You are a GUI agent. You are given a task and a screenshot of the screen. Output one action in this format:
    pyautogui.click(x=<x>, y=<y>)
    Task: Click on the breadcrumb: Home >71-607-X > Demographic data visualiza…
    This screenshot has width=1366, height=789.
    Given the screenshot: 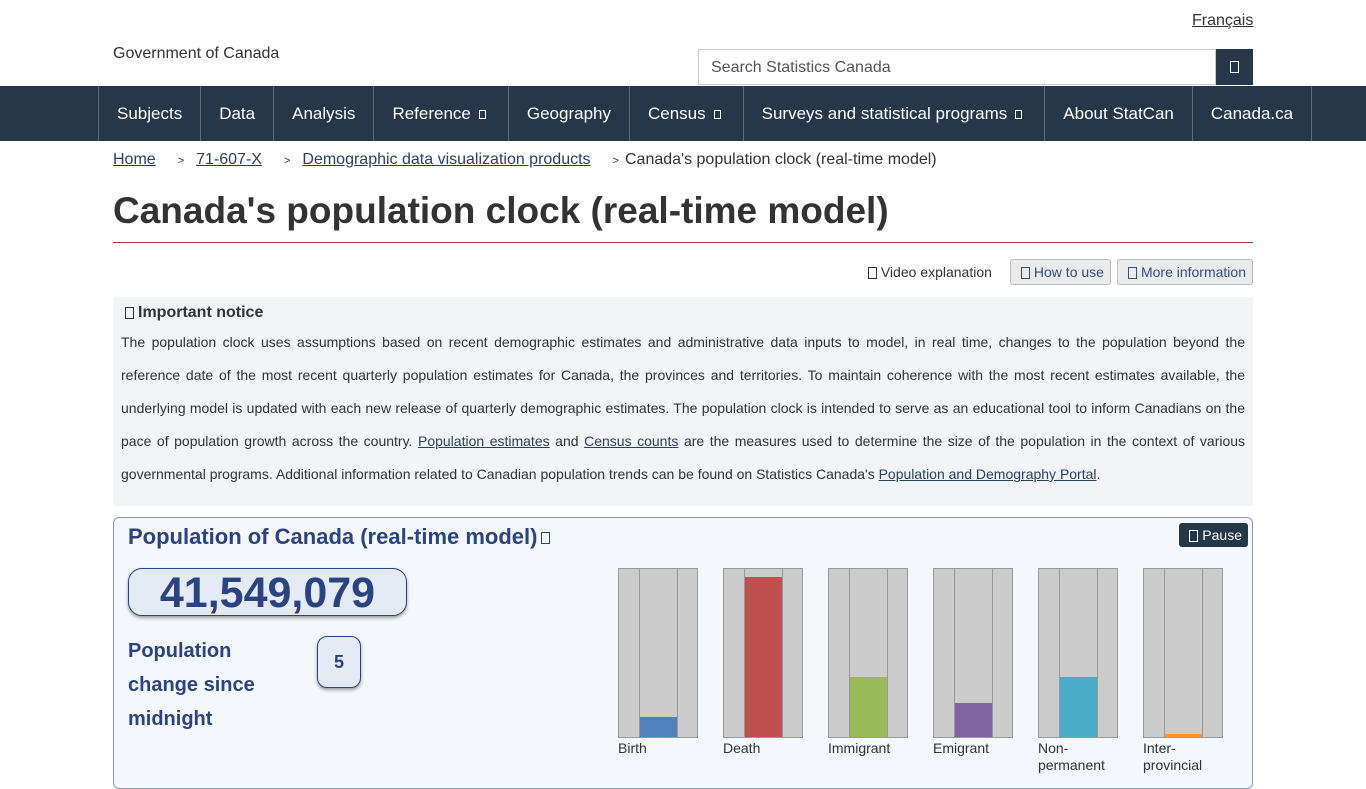 What is the action you would take?
    pyautogui.click(x=525, y=161)
    